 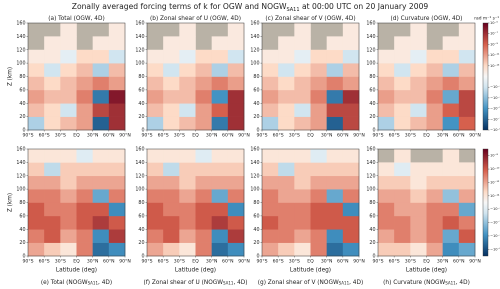 I want to click on panel-title-part: , 4D), so click(x=356, y=283).